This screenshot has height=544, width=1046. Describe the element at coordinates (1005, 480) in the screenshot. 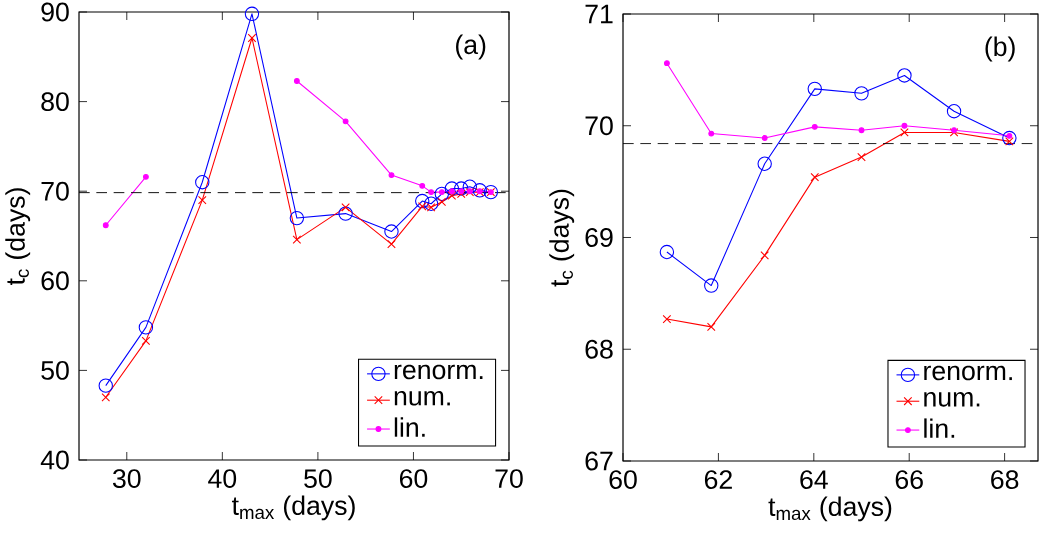

I see `x-tick-label: 68` at that location.